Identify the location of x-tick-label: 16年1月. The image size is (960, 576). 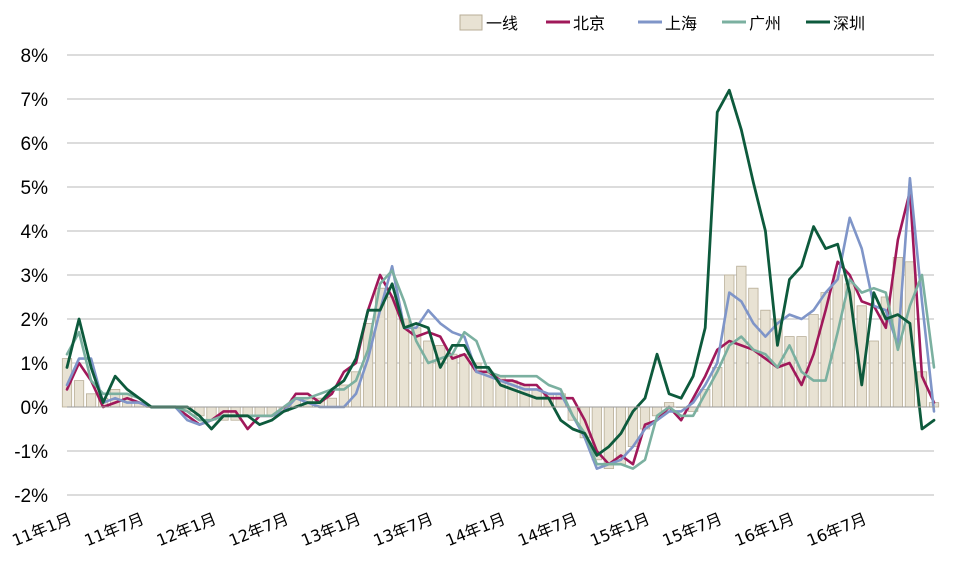
(764, 529).